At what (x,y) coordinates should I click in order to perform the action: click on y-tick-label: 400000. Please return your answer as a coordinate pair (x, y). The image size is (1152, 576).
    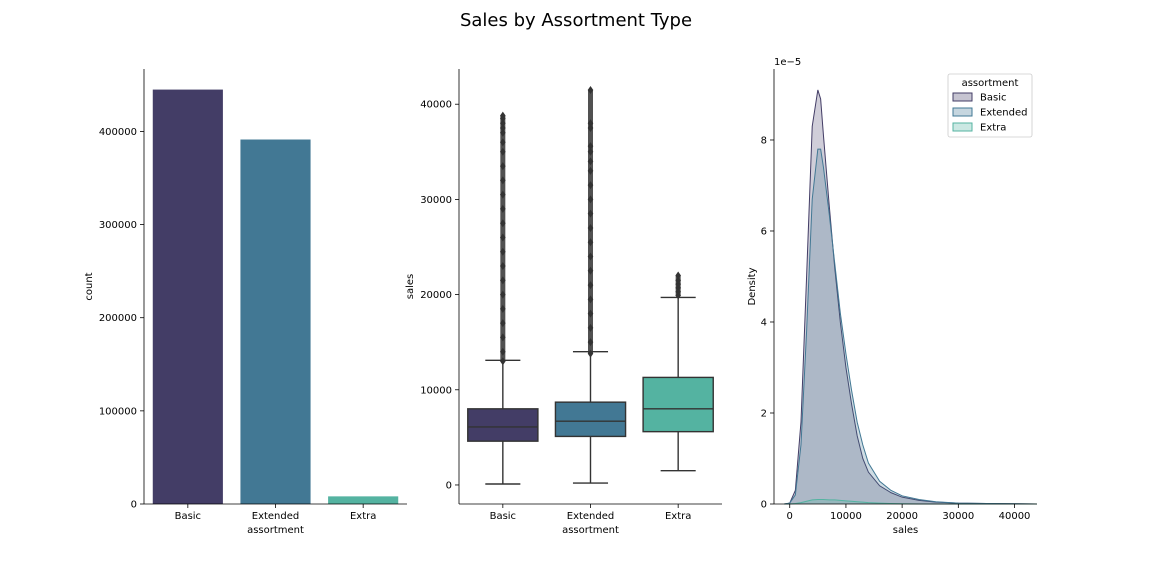
    Looking at the image, I should click on (118, 132).